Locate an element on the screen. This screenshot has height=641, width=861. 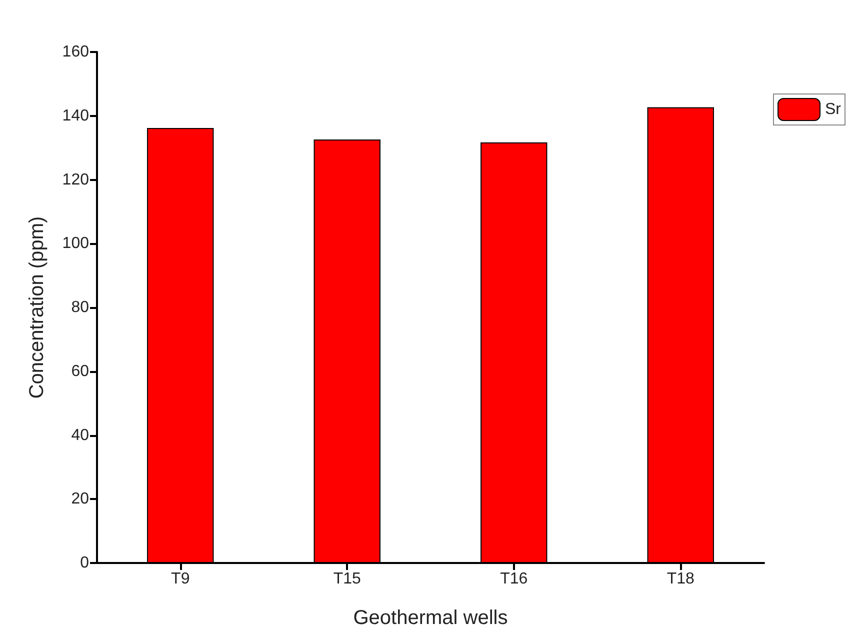
x-tick-label: T16 is located at coordinates (514, 579).